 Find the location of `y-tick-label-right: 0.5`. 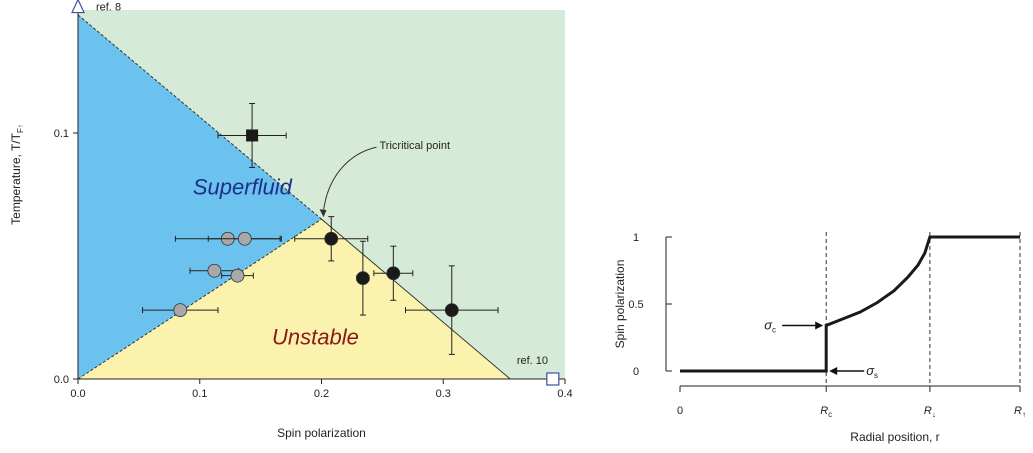

y-tick-label-right: 0.5 is located at coordinates (635, 305).